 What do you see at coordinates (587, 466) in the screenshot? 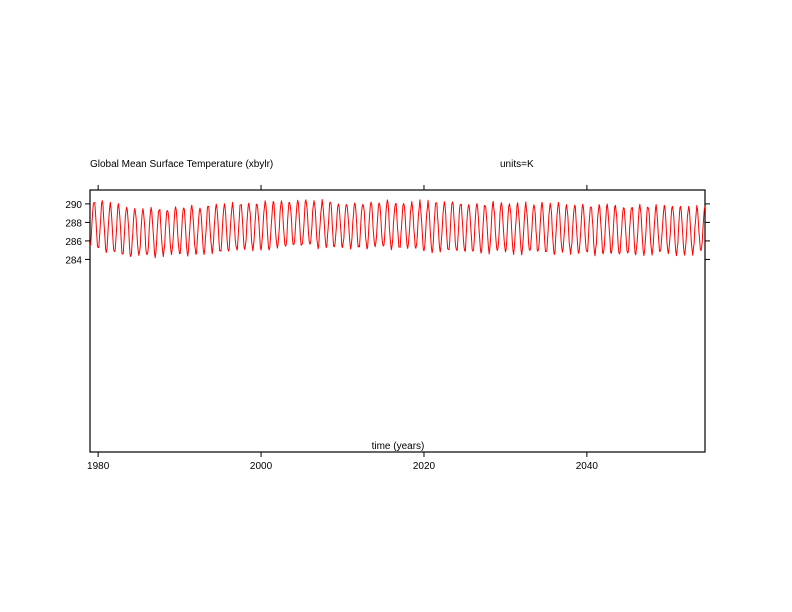
I see `x-tick-label-3: 2040` at bounding box center [587, 466].